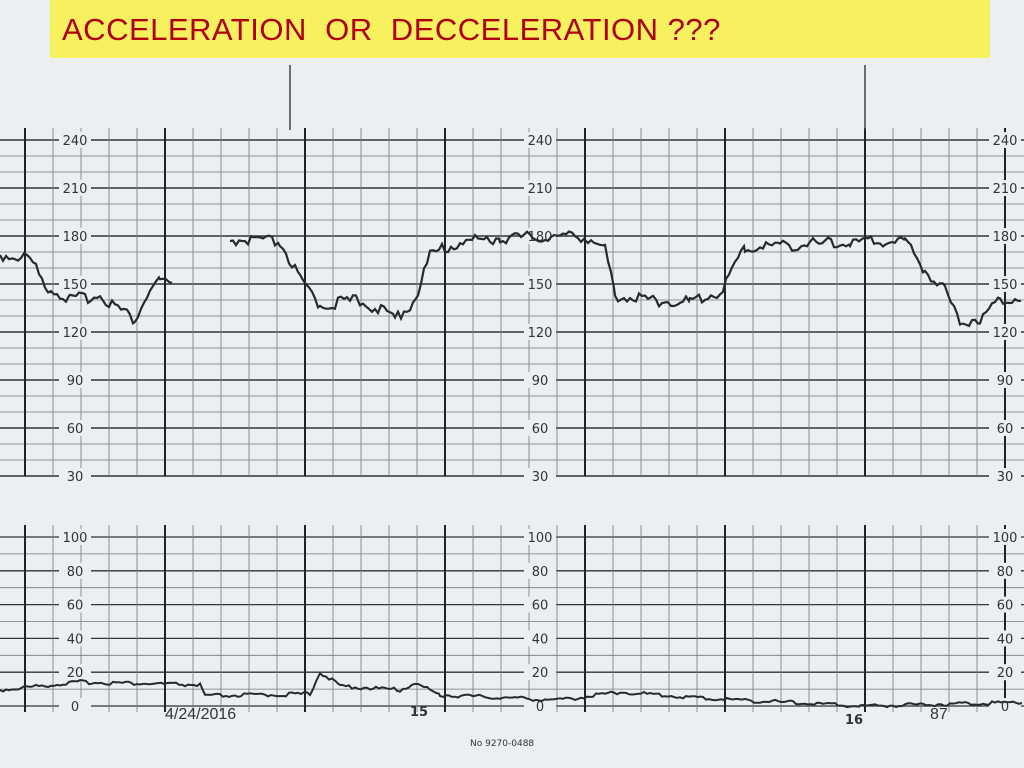  What do you see at coordinates (391, 29) in the screenshot?
I see `slide-title: ACCELERATION OR DECCELERATION ???` at bounding box center [391, 29].